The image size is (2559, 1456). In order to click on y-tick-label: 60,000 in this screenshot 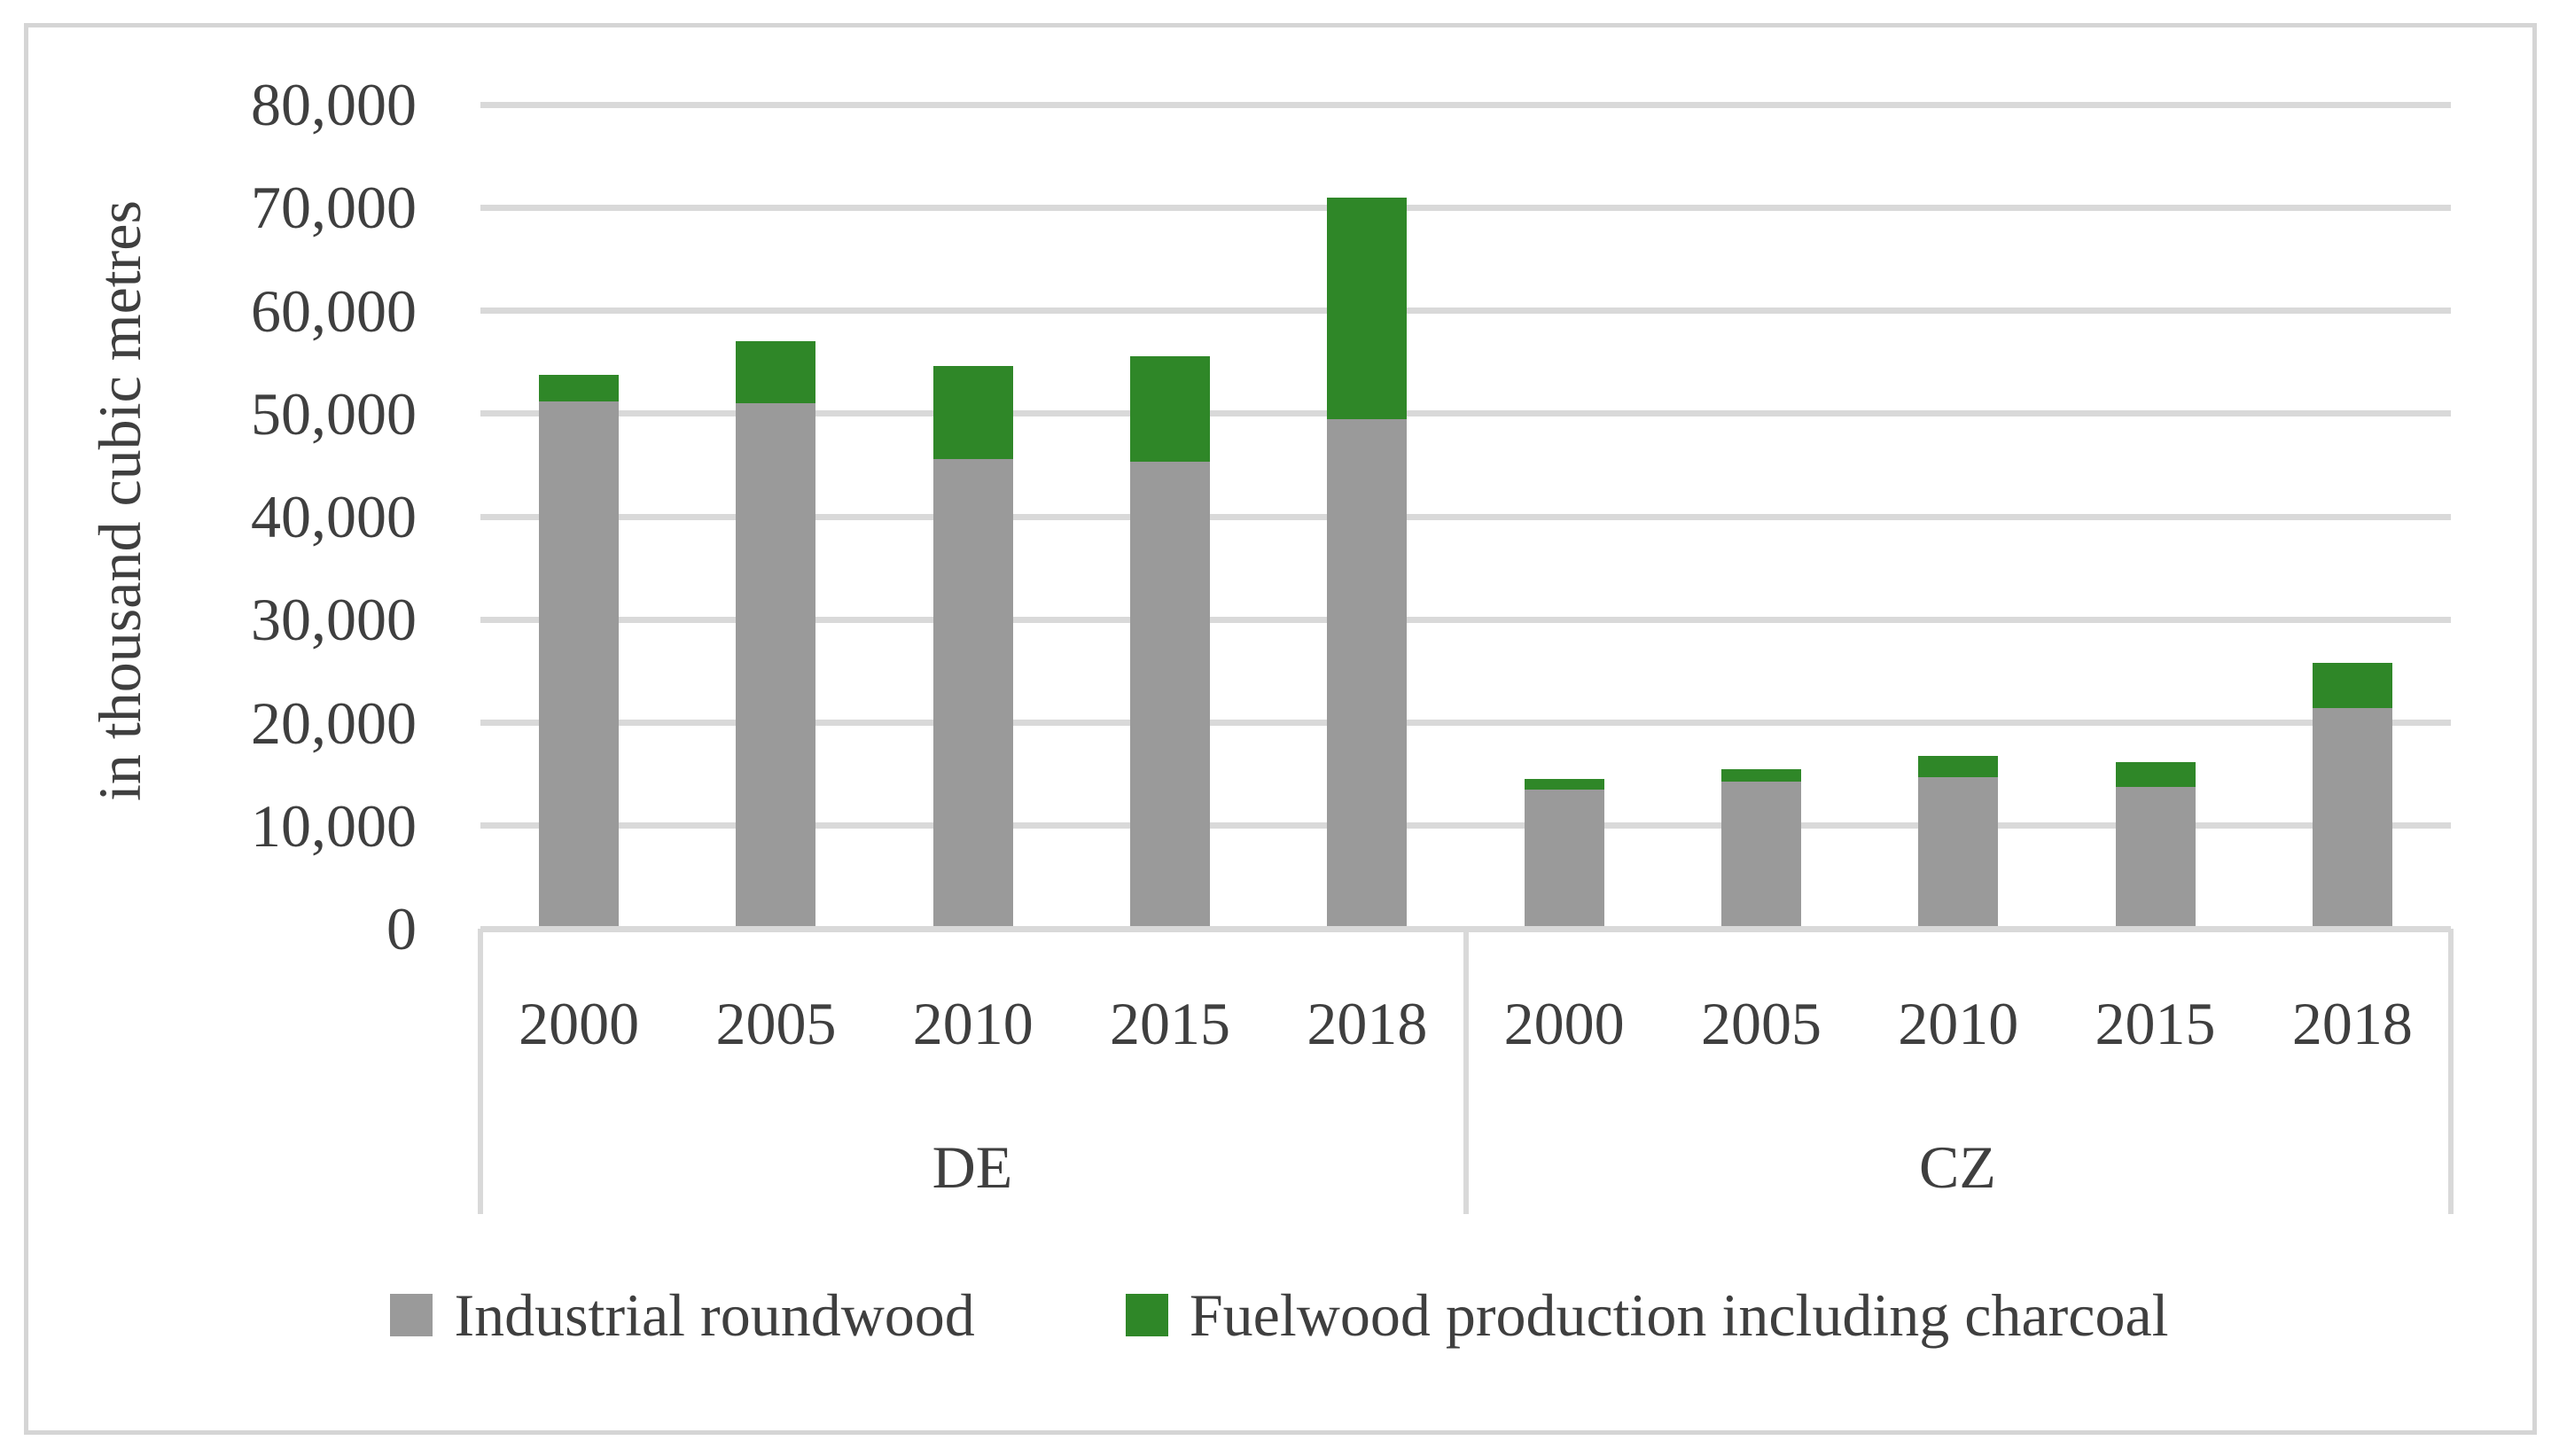, I will do `click(334, 310)`.